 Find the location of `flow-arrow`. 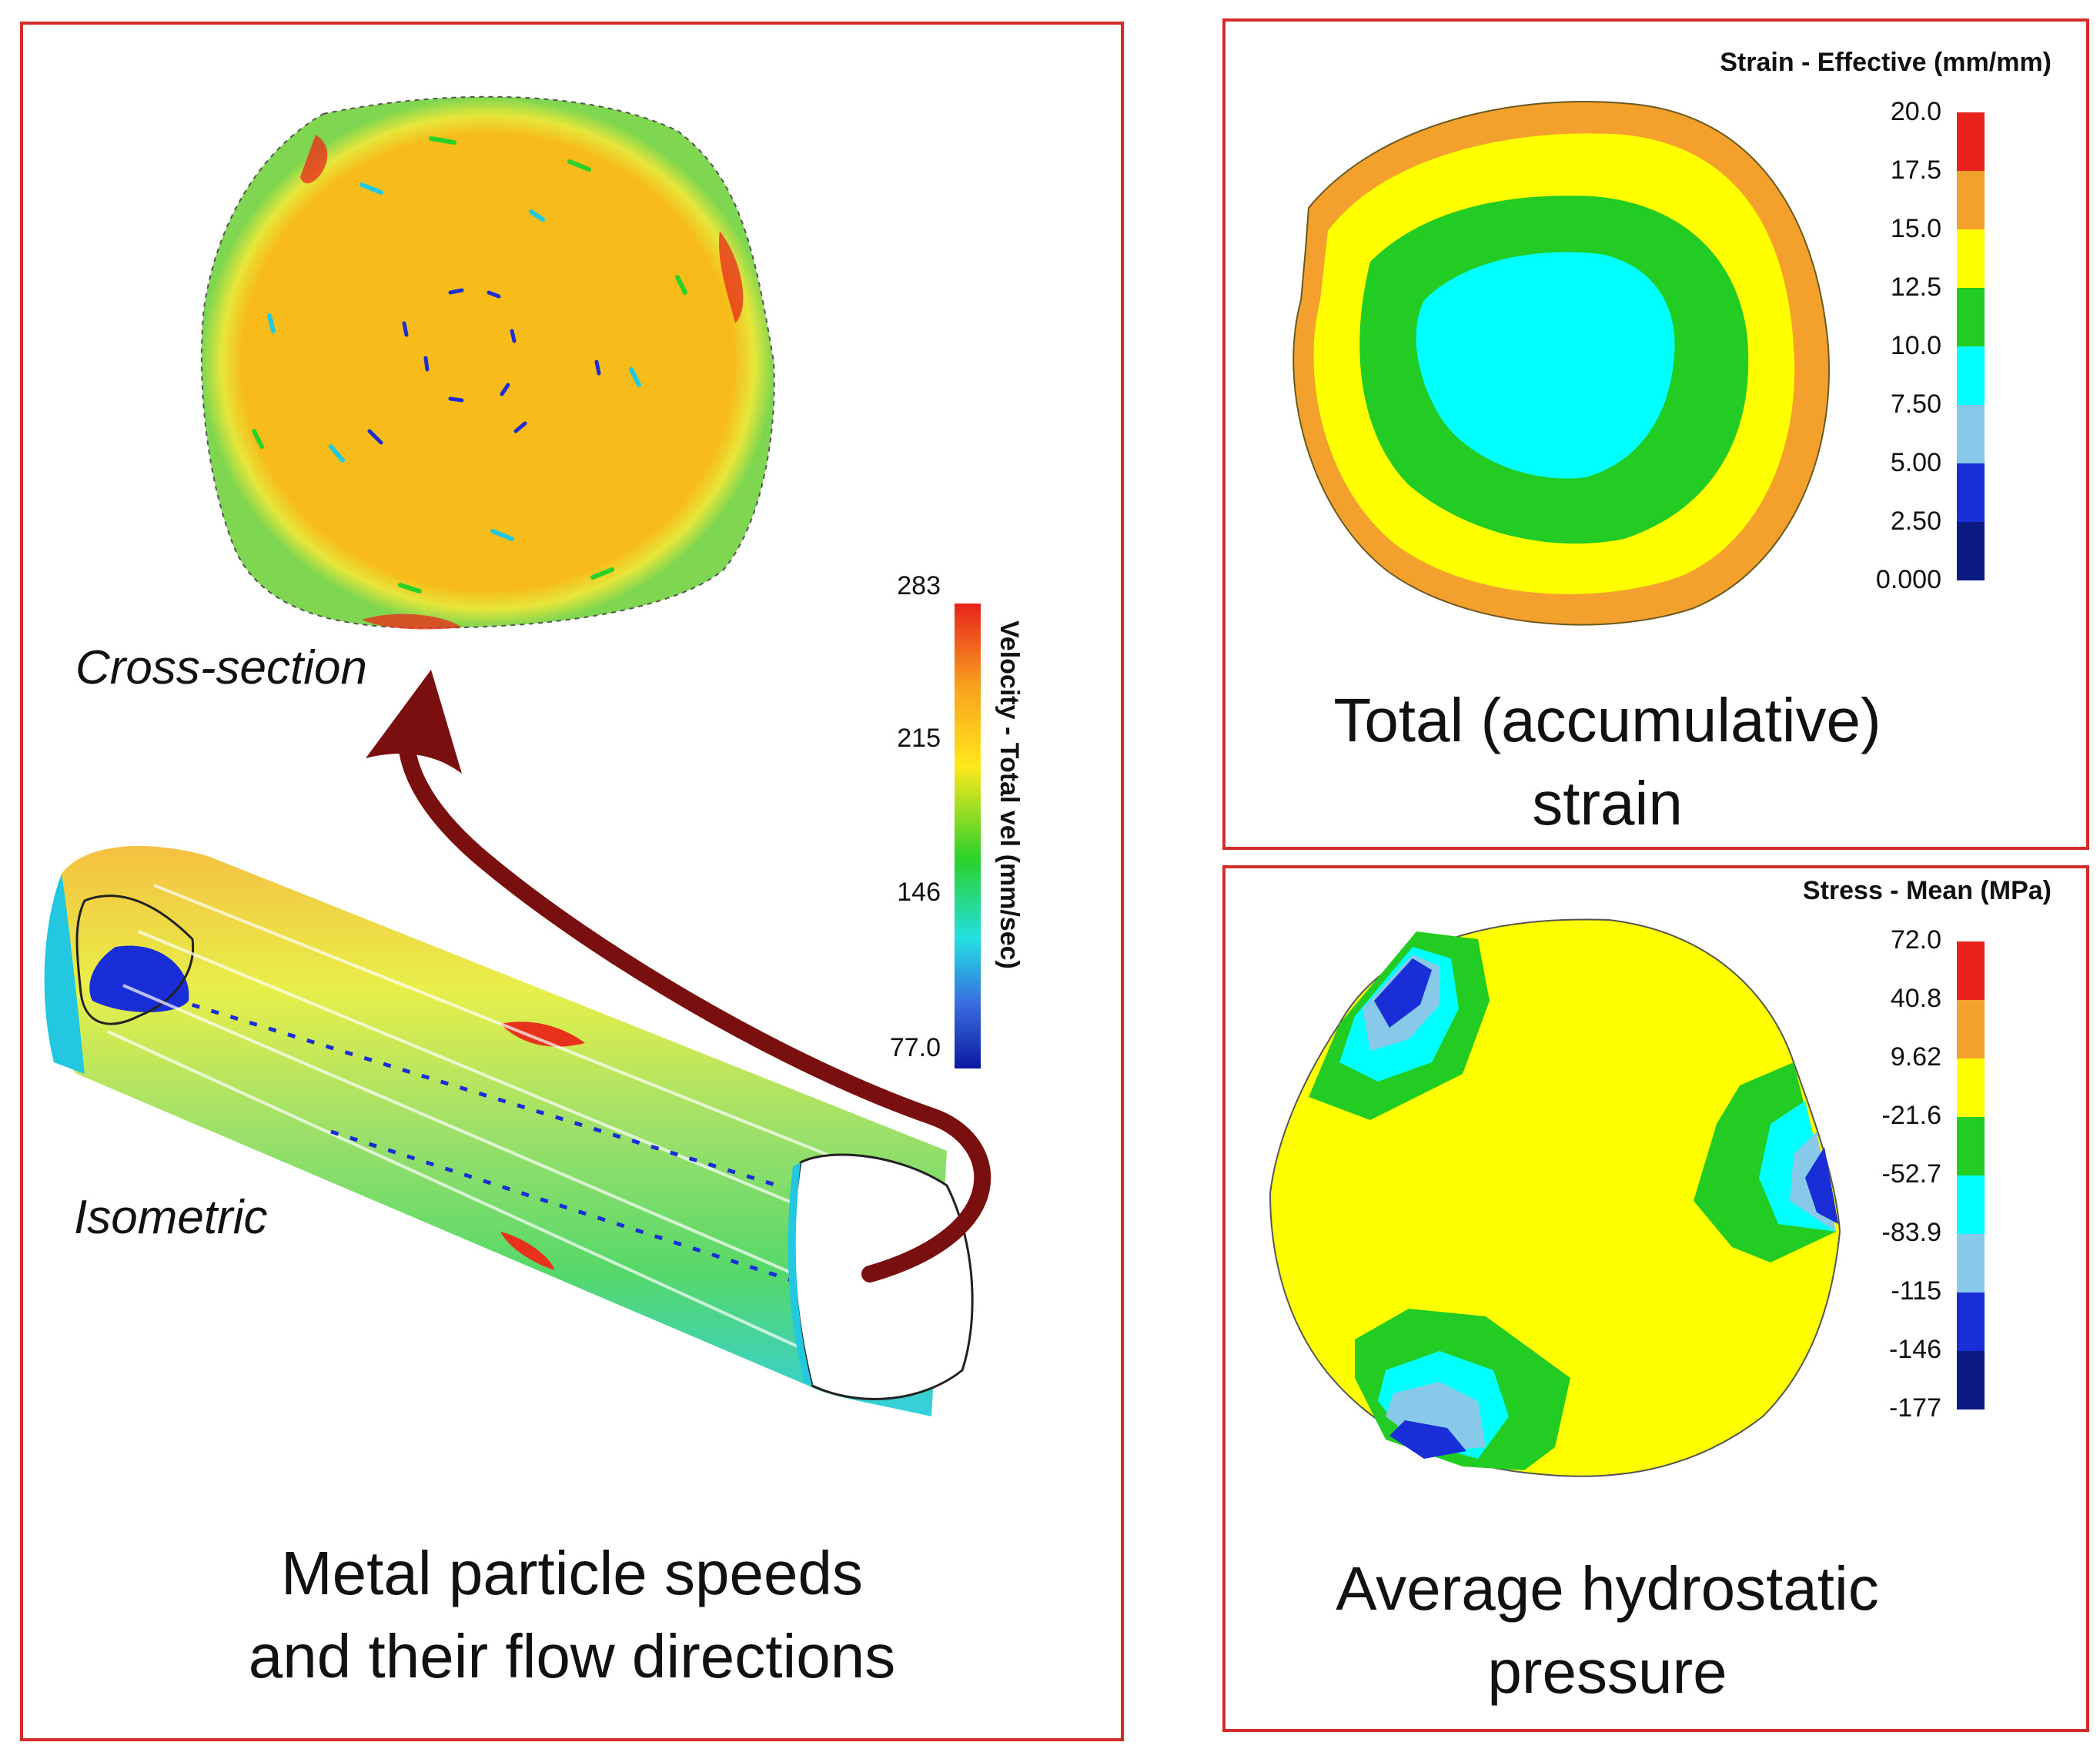

flow-arrow is located at coordinates (678, 976).